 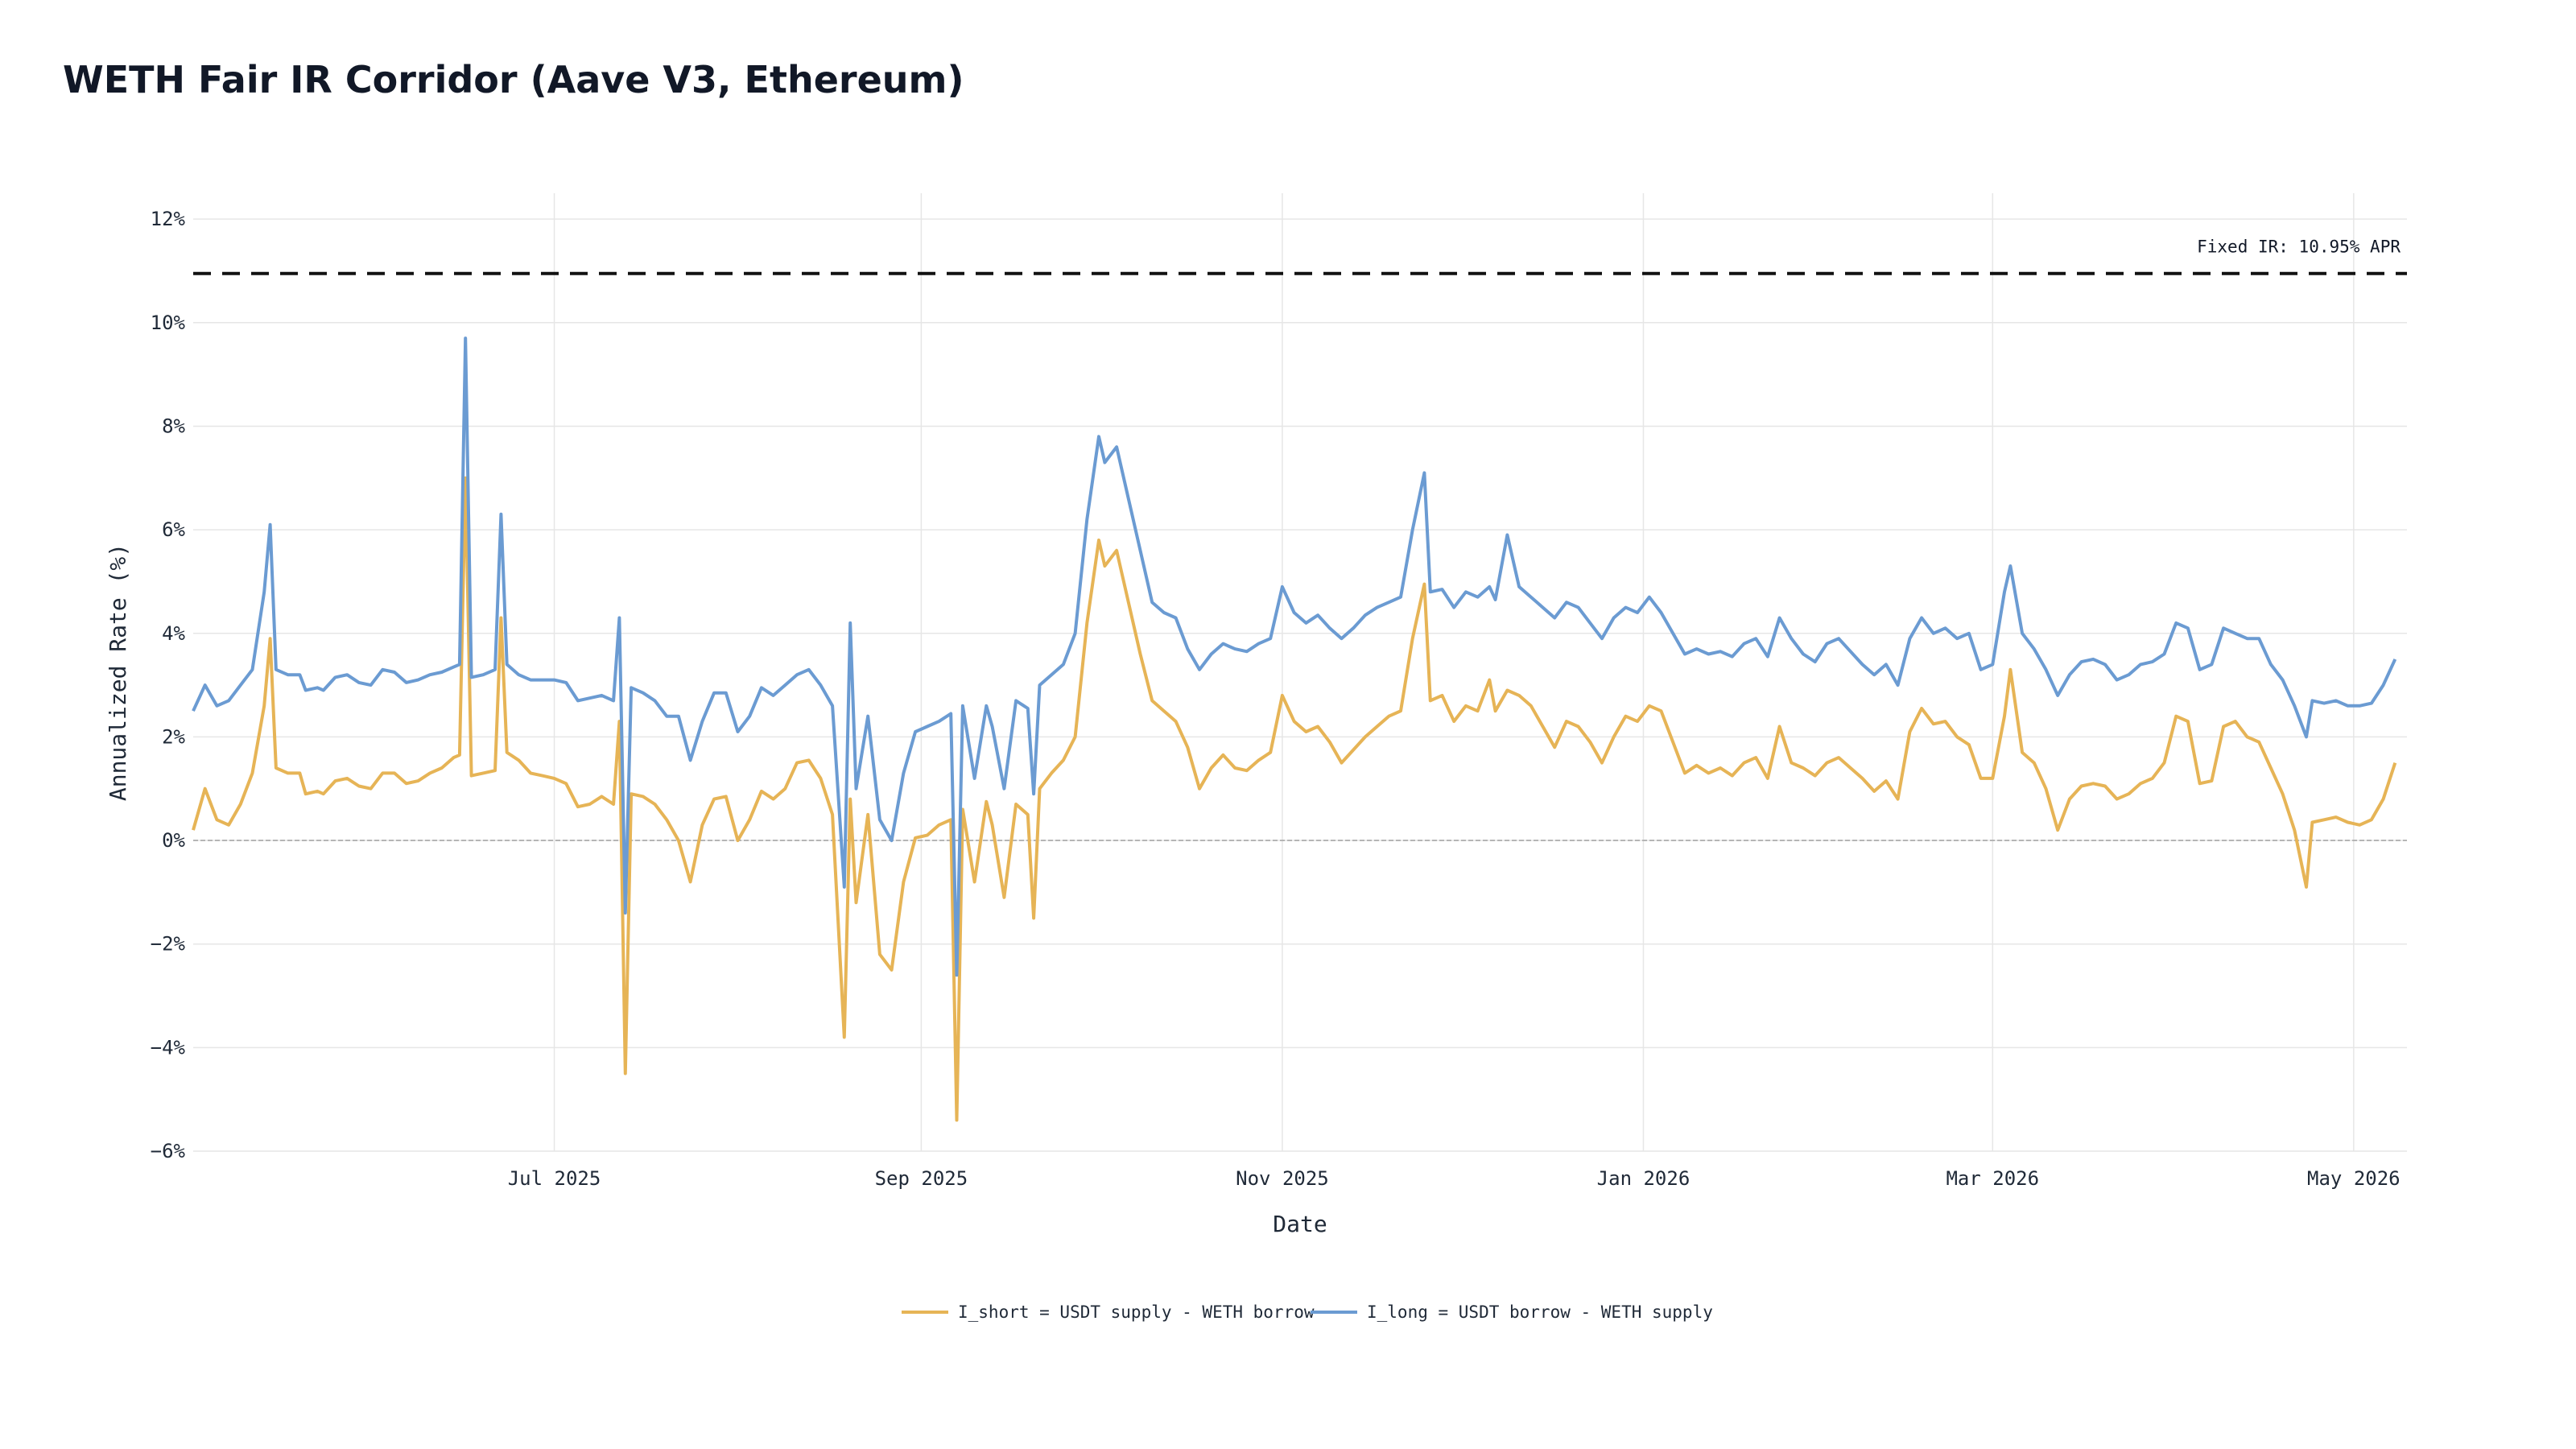 I want to click on x-tick-label: Mar 2026, so click(x=1992, y=1178).